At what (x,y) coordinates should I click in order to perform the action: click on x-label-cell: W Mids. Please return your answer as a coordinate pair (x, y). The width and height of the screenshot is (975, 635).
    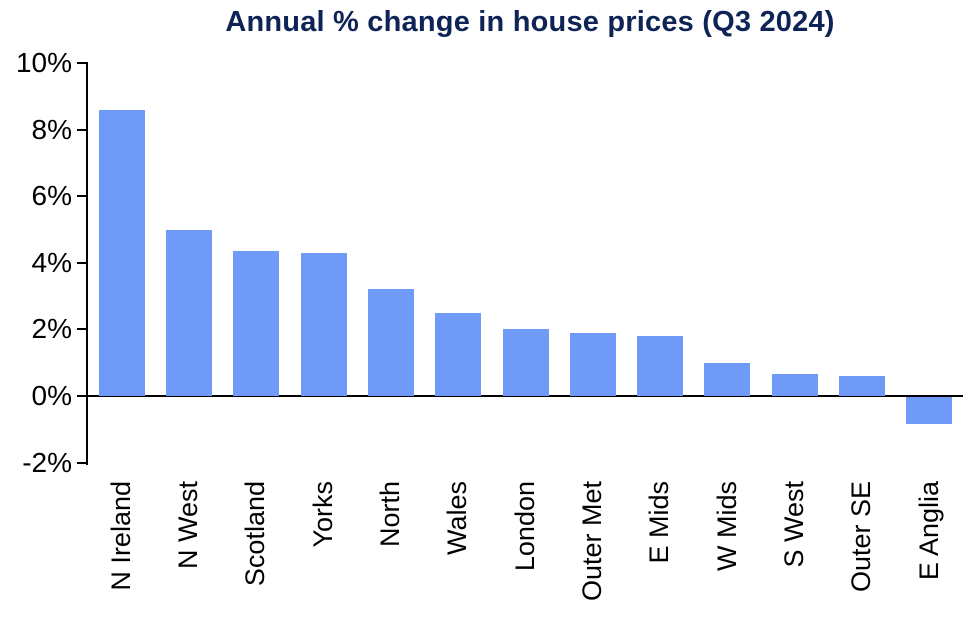
    Looking at the image, I should click on (727, 557).